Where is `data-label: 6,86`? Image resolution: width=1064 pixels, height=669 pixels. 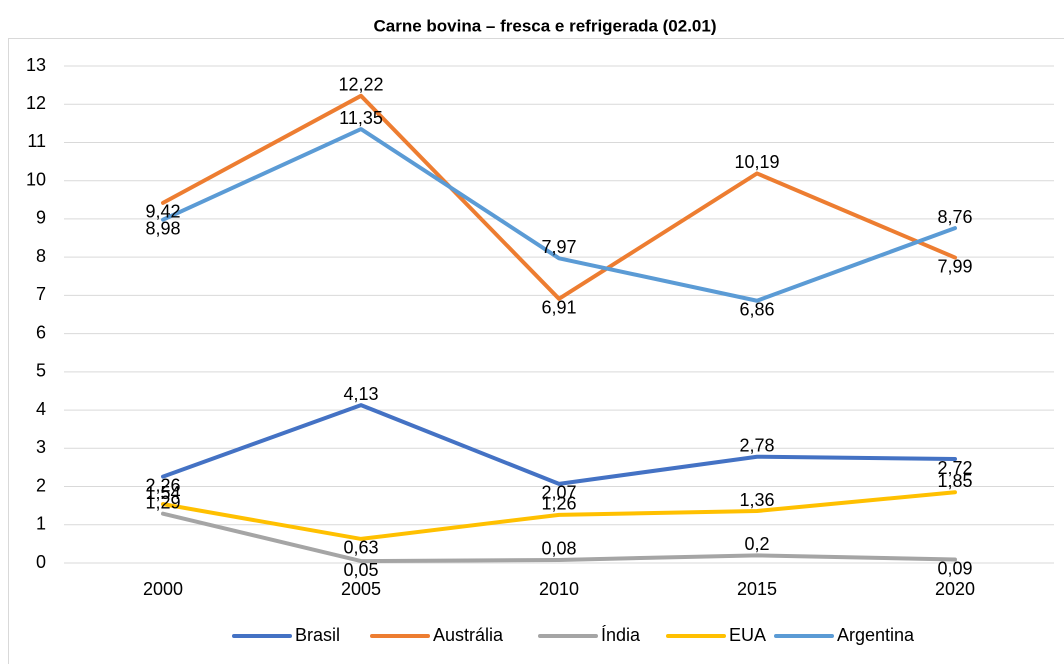 data-label: 6,86 is located at coordinates (756, 309).